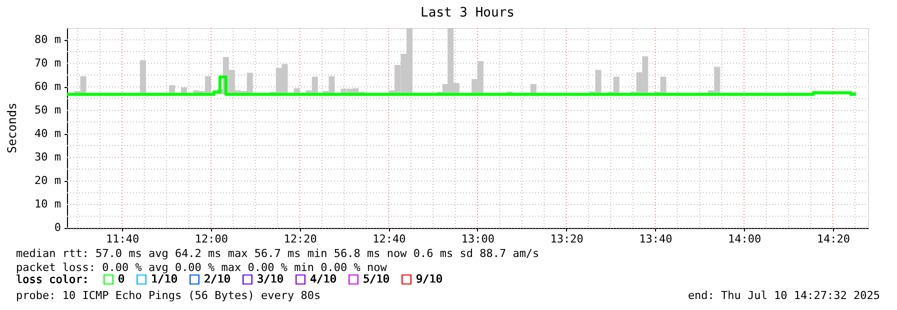 Image resolution: width=897 pixels, height=310 pixels. I want to click on legend-title: loss color:, so click(52, 279).